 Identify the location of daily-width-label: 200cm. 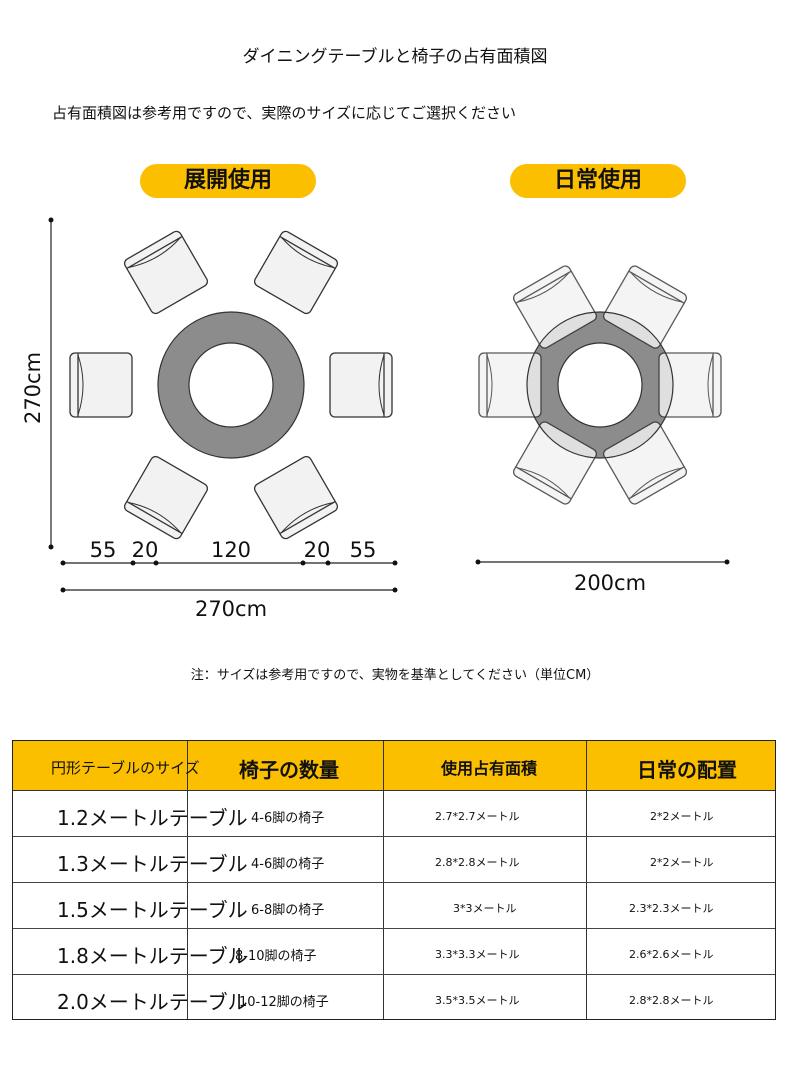
(610, 583).